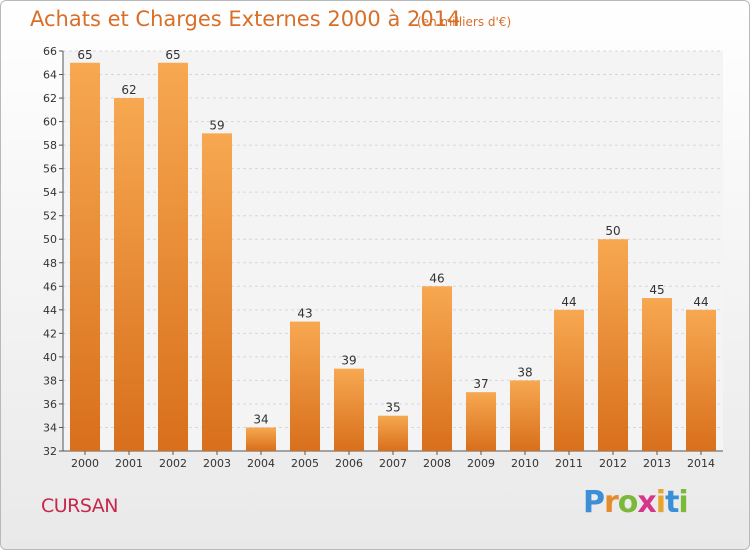 This screenshot has height=550, width=750. Describe the element at coordinates (656, 290) in the screenshot. I see `data-label: 45` at that location.